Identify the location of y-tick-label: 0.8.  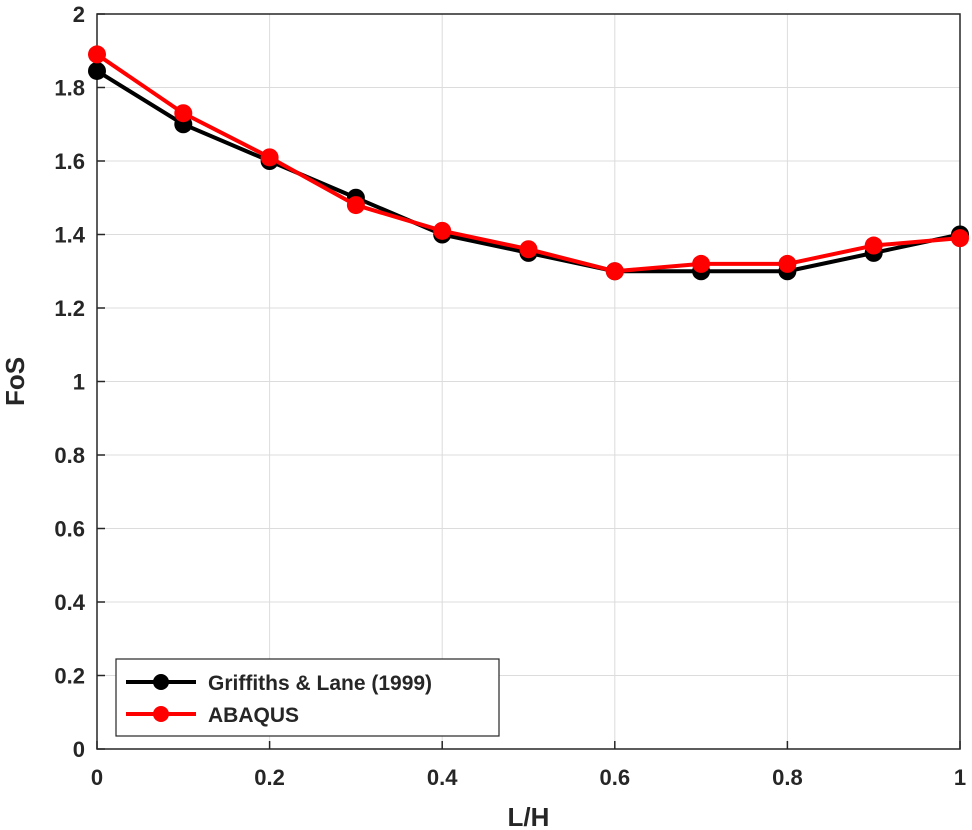
(69, 455).